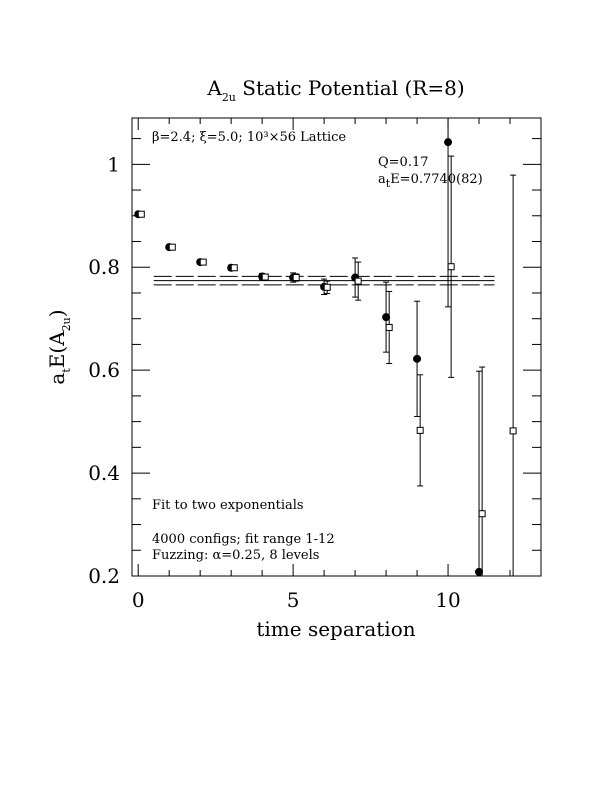 The height and width of the screenshot is (792, 612). Describe the element at coordinates (403, 162) in the screenshot. I see `q-annotation: Q=0.17` at that location.